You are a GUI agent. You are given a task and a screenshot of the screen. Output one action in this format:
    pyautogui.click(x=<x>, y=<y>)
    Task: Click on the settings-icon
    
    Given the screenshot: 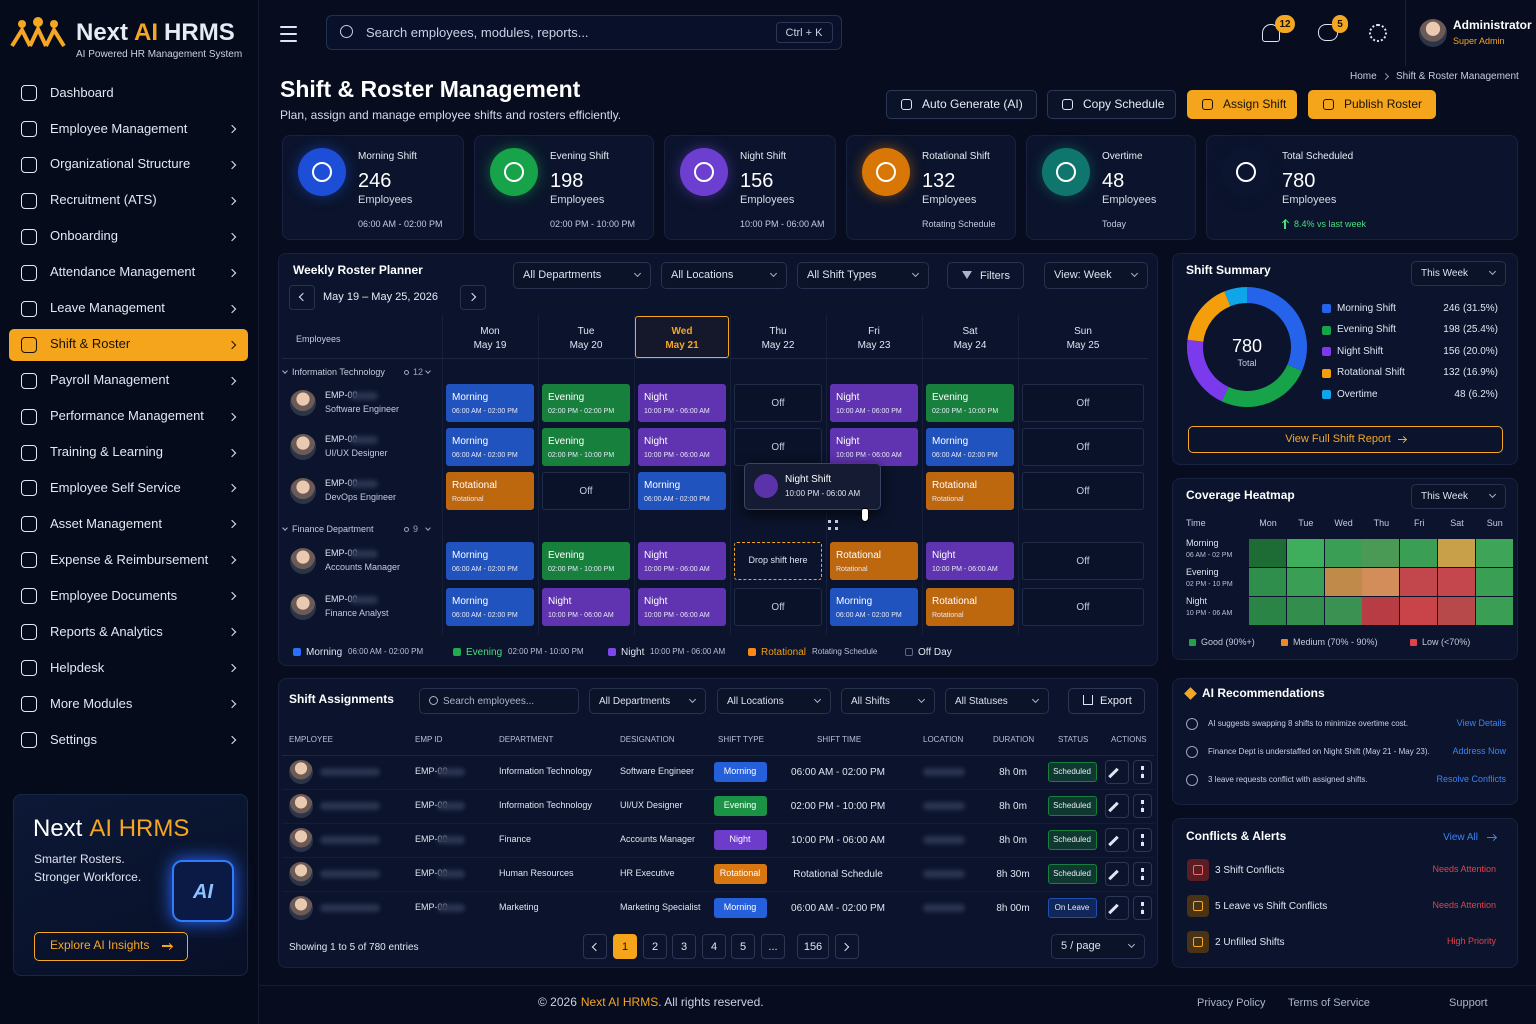 What is the action you would take?
    pyautogui.click(x=1378, y=33)
    